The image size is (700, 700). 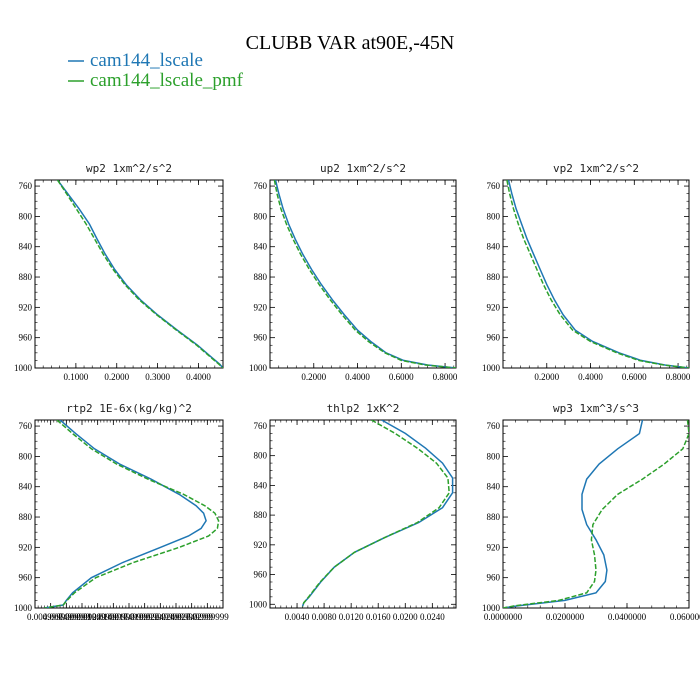 What do you see at coordinates (297, 617) in the screenshot?
I see `x-tick-label: 0.0040` at bounding box center [297, 617].